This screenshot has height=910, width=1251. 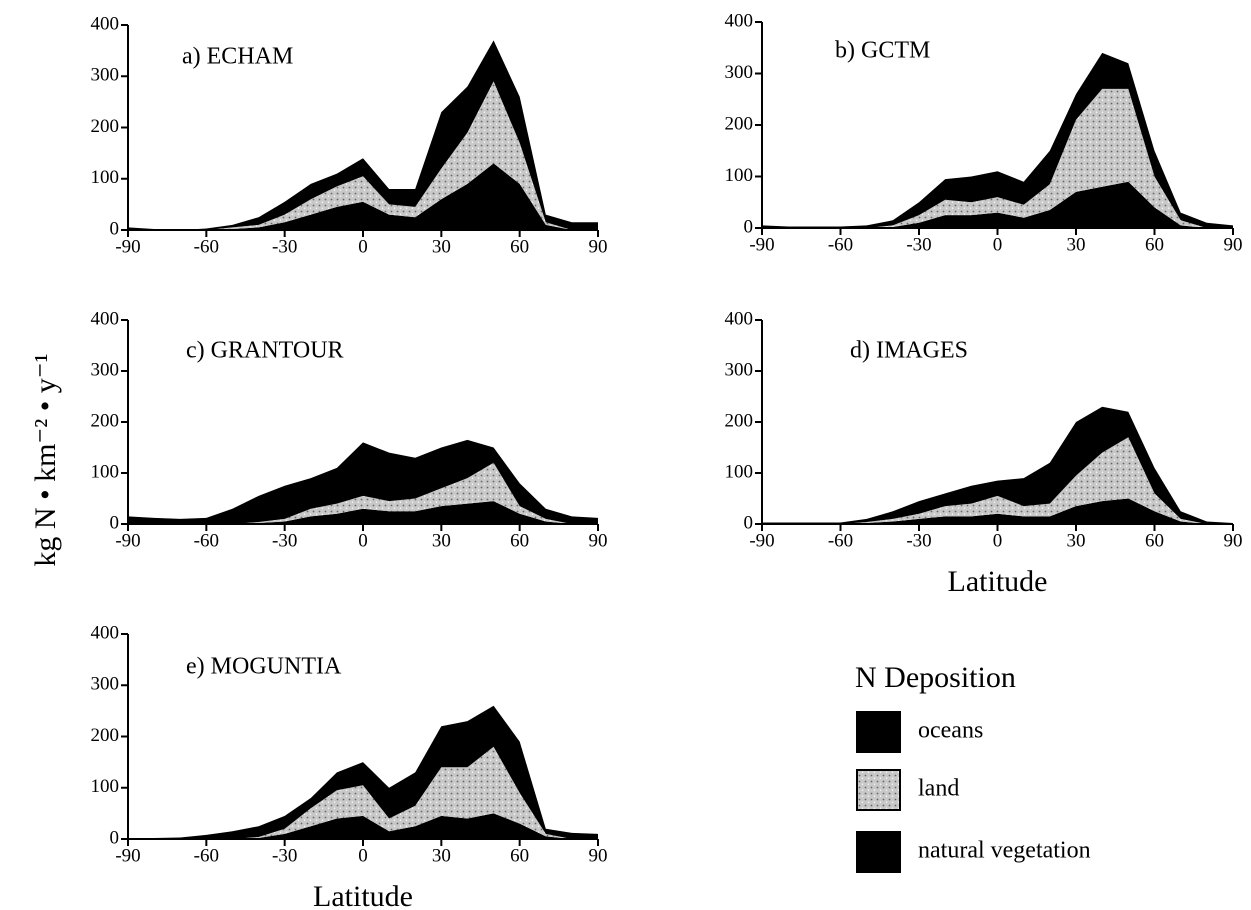 What do you see at coordinates (909, 351) in the screenshot?
I see `panel-title: d) IMAGES` at bounding box center [909, 351].